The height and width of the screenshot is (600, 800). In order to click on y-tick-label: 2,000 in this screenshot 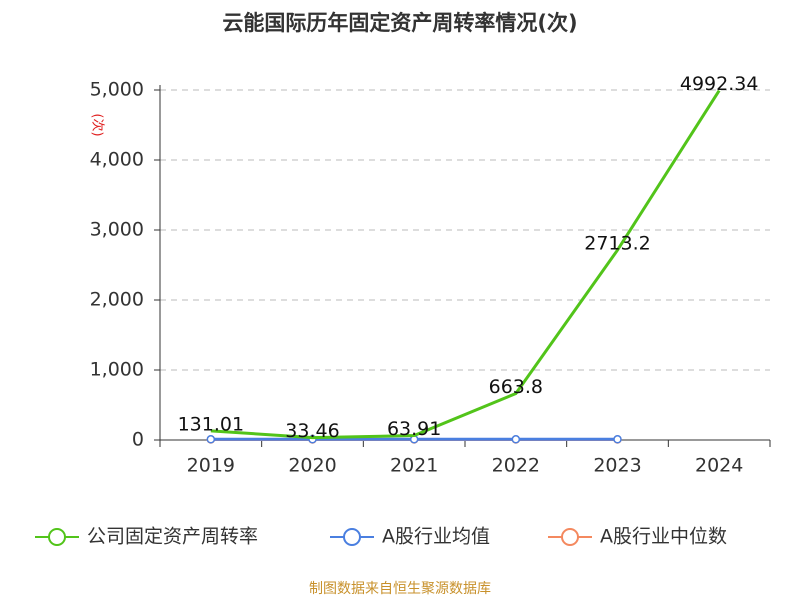, I will do `click(117, 300)`.